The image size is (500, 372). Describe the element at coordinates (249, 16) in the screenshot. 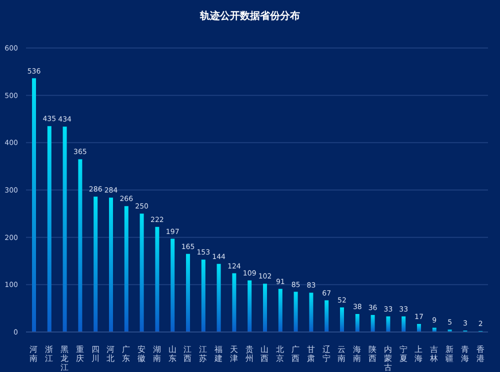

I see `chart-title: 轨迹公开数据省份分布` at that location.